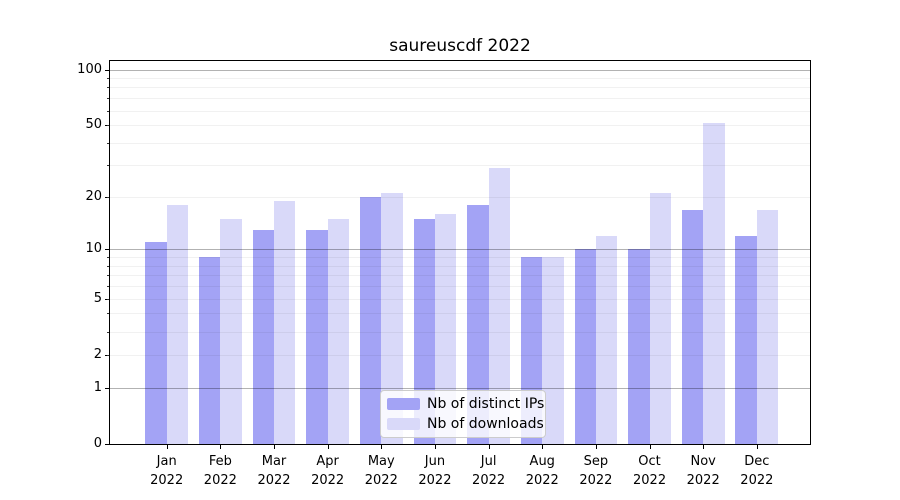 The height and width of the screenshot is (500, 900). I want to click on x-tick-label-nov: Nov 2022, so click(703, 471).